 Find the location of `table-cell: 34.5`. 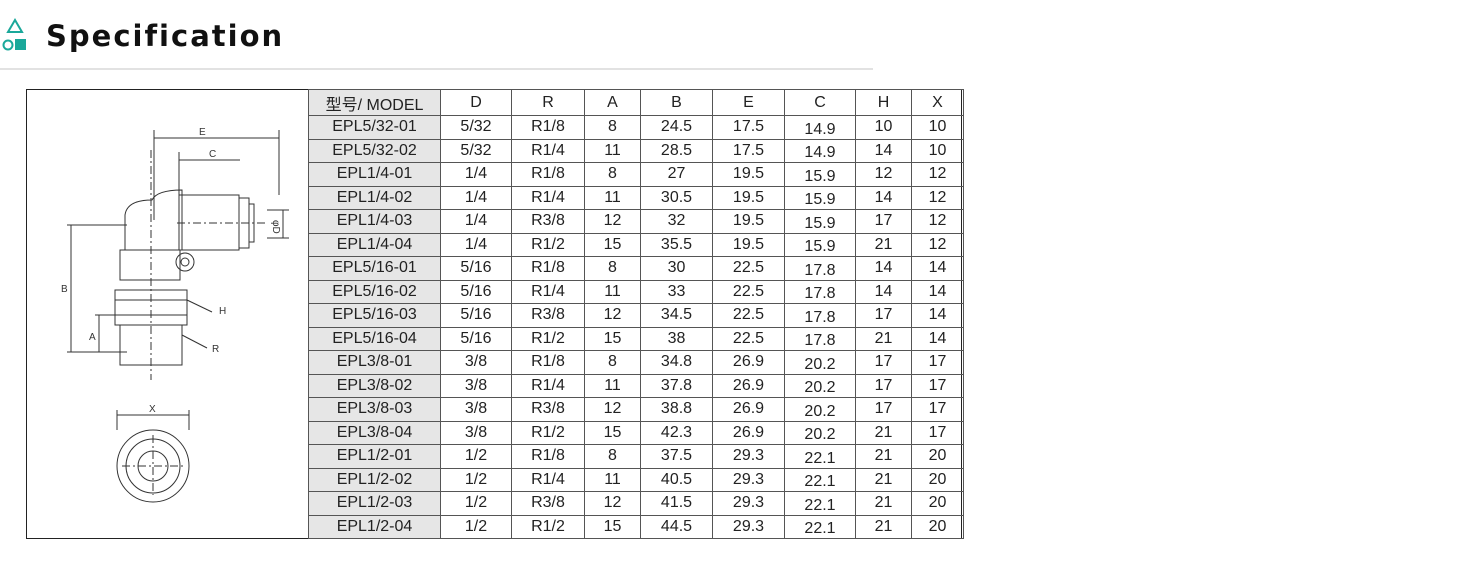

table-cell: 34.5 is located at coordinates (676, 315).